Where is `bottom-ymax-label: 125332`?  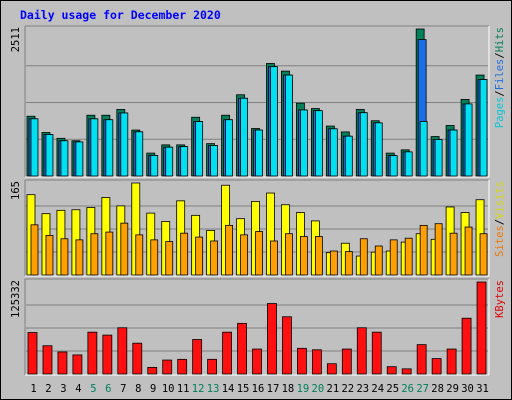
bottom-ymax-label: 125332 is located at coordinates (16, 299).